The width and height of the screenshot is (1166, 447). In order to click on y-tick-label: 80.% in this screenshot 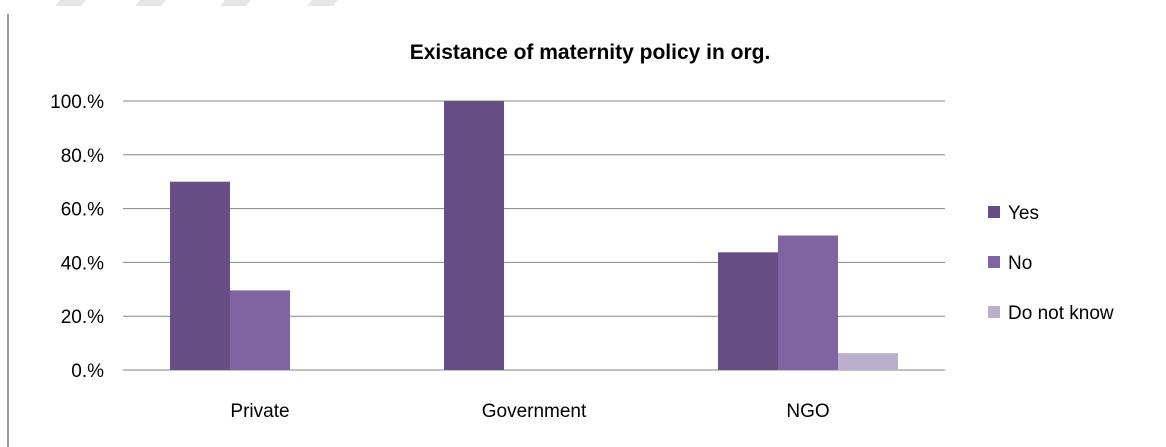, I will do `click(82, 156)`.